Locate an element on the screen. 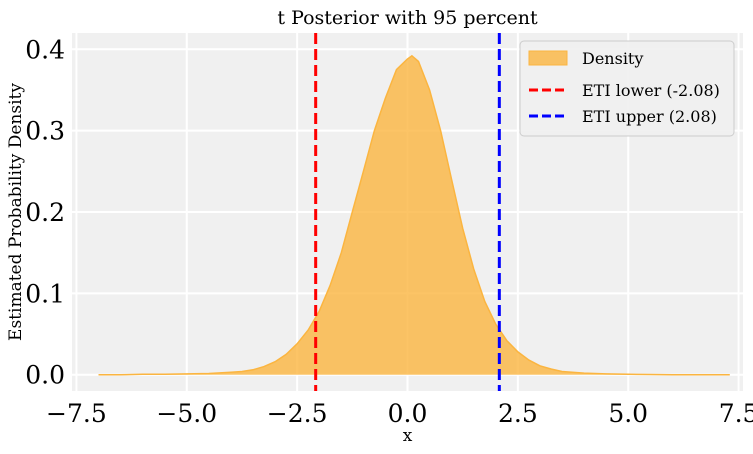 Image resolution: width=753 pixels, height=454 pixels. x-tick-label: −7.5 is located at coordinates (76, 413).